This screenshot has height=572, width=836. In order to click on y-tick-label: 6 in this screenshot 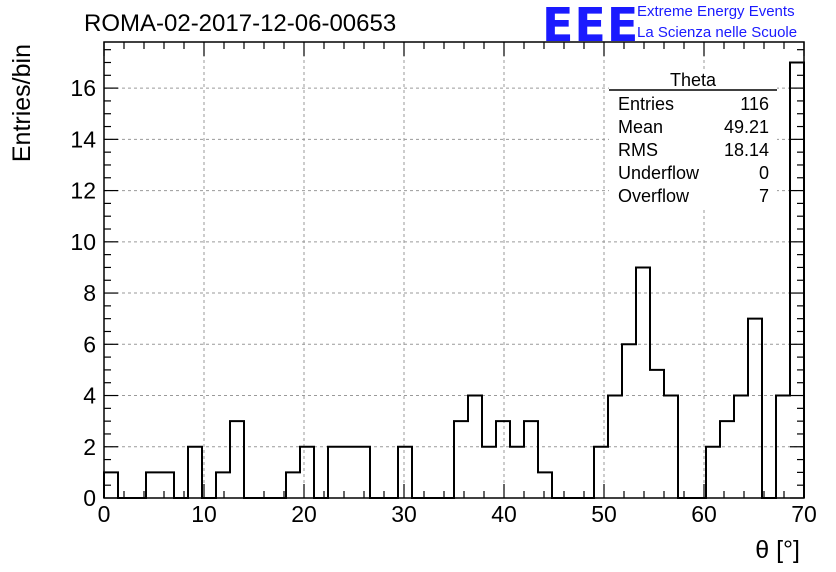, I will do `click(89, 344)`.